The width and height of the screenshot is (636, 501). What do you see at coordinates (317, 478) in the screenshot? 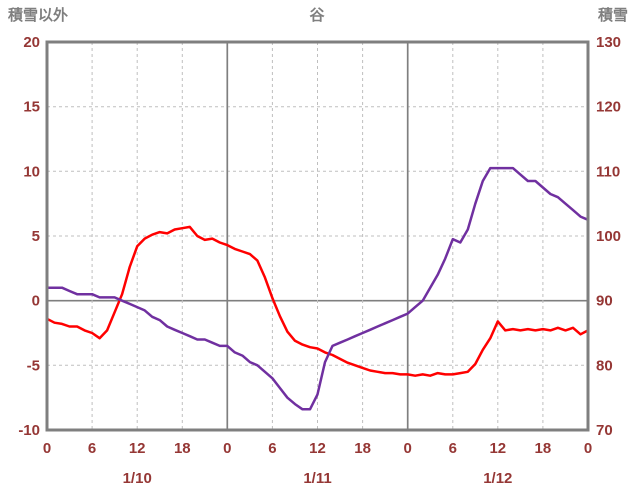
I see `date-label: 1/11` at bounding box center [317, 478].